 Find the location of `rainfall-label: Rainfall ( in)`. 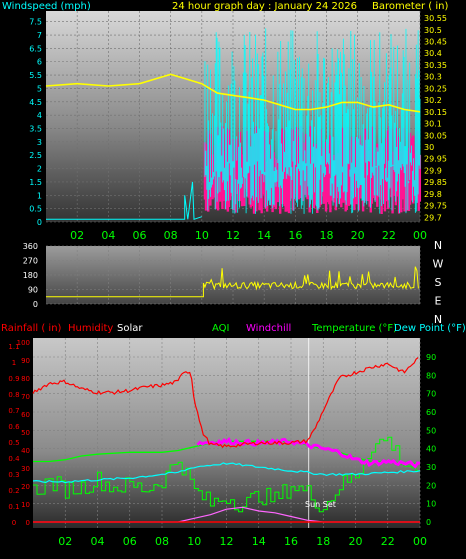

rainfall-label: Rainfall ( in) is located at coordinates (31, 328).